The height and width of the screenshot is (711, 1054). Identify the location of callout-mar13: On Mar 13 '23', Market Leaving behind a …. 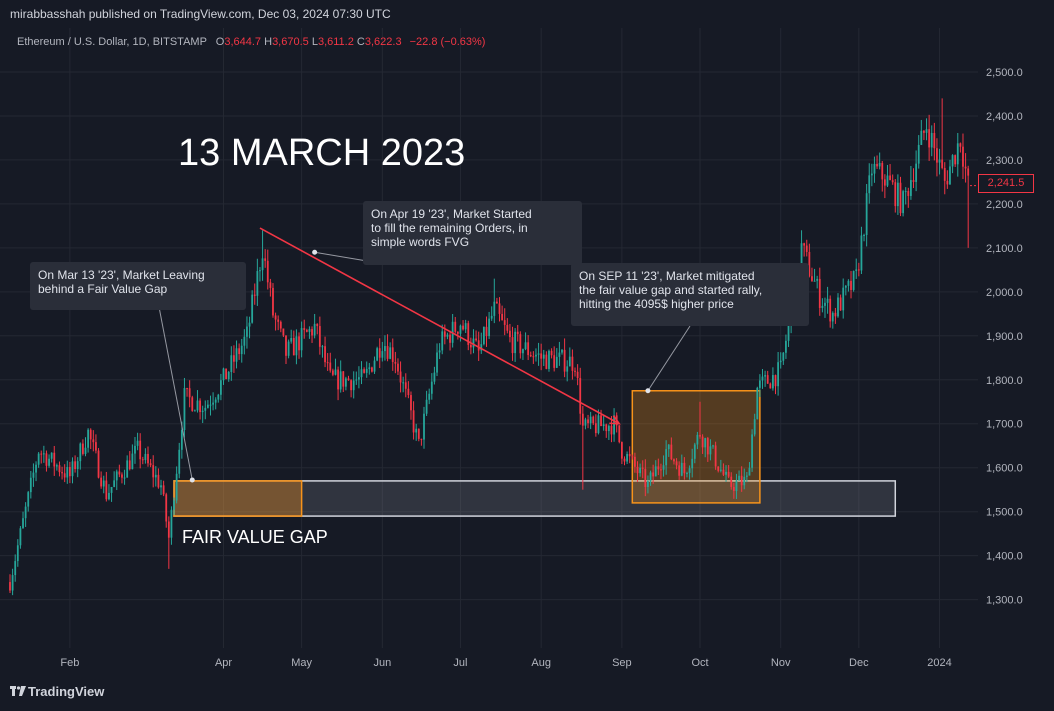
(138, 286).